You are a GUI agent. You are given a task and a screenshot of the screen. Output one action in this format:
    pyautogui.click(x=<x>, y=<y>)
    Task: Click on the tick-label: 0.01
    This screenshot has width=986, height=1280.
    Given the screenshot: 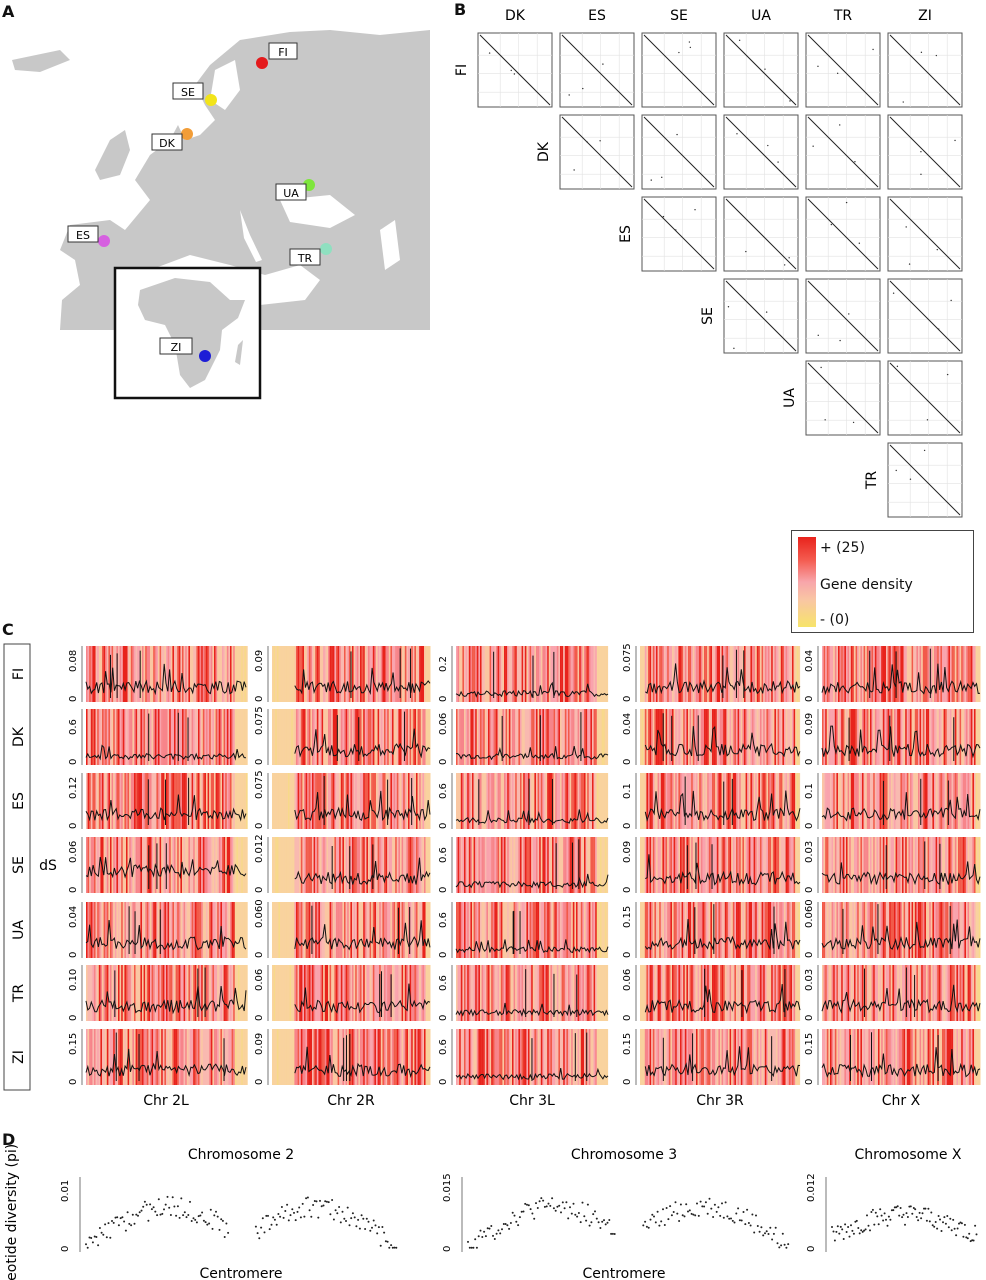 What is the action you would take?
    pyautogui.click(x=65, y=1191)
    